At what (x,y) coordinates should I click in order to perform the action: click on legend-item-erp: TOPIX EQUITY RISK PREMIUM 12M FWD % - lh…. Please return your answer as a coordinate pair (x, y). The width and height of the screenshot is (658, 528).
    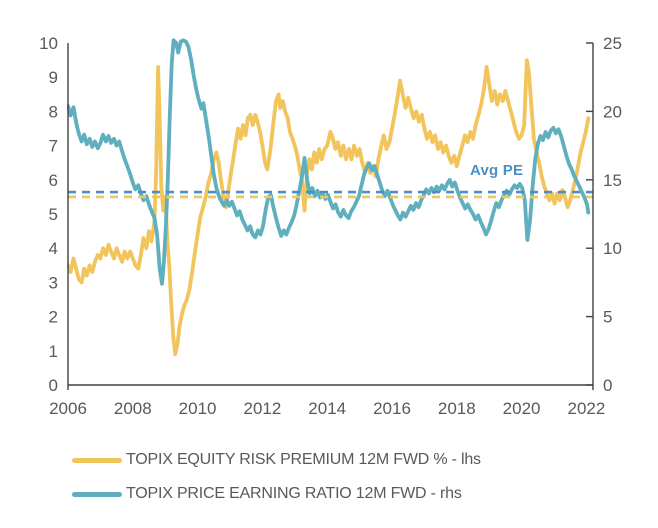
    Looking at the image, I should click on (276, 459).